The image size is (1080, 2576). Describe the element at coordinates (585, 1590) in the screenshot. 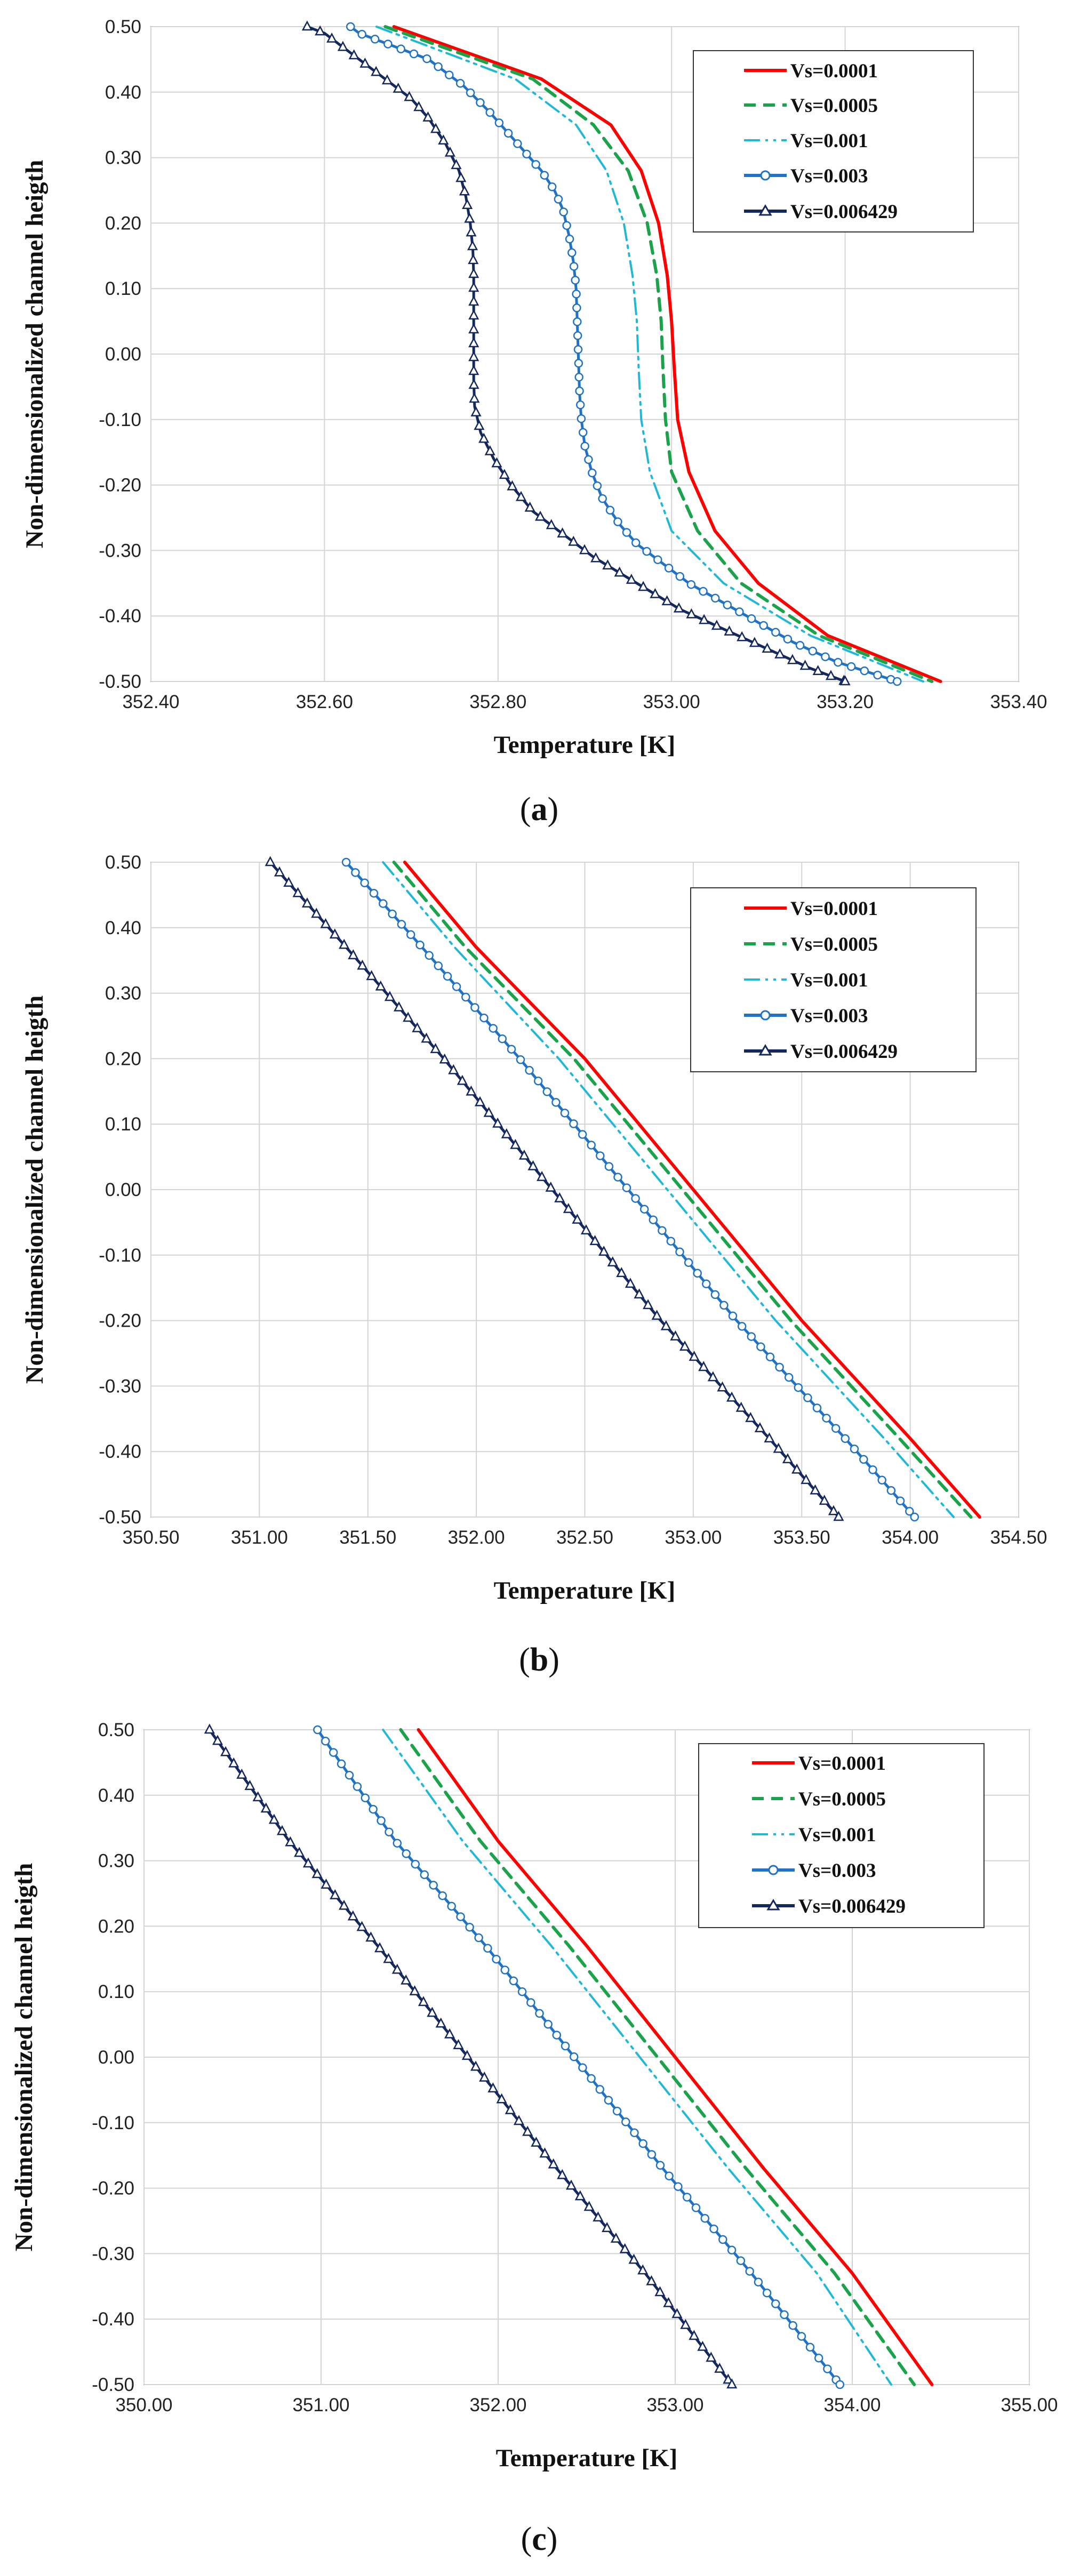

I see `x-axis-title: Temperature [K]` at that location.